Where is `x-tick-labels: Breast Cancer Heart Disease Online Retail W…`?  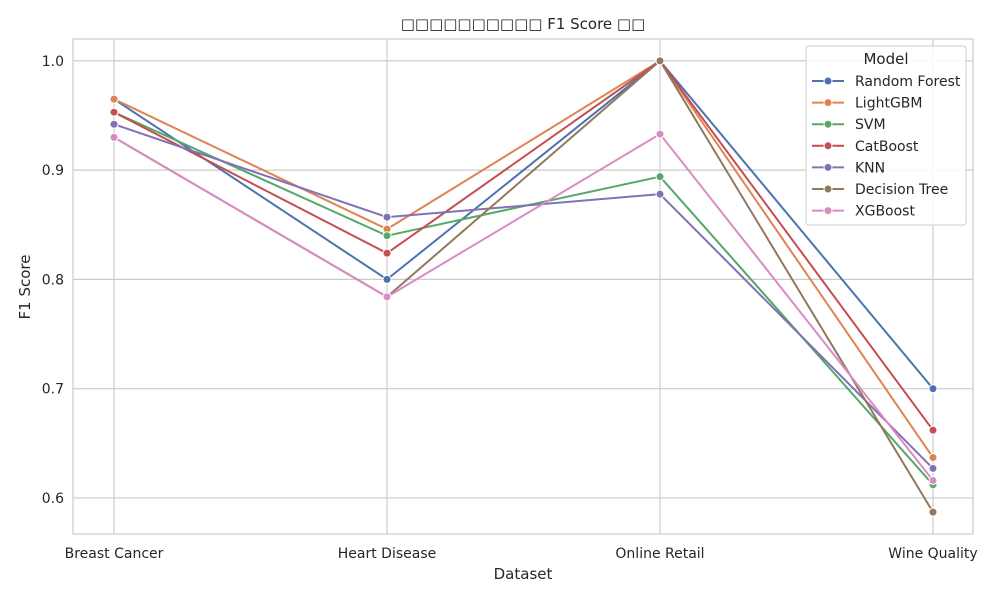 x-tick-labels: Breast Cancer Heart Disease Online Retail W… is located at coordinates (521, 554).